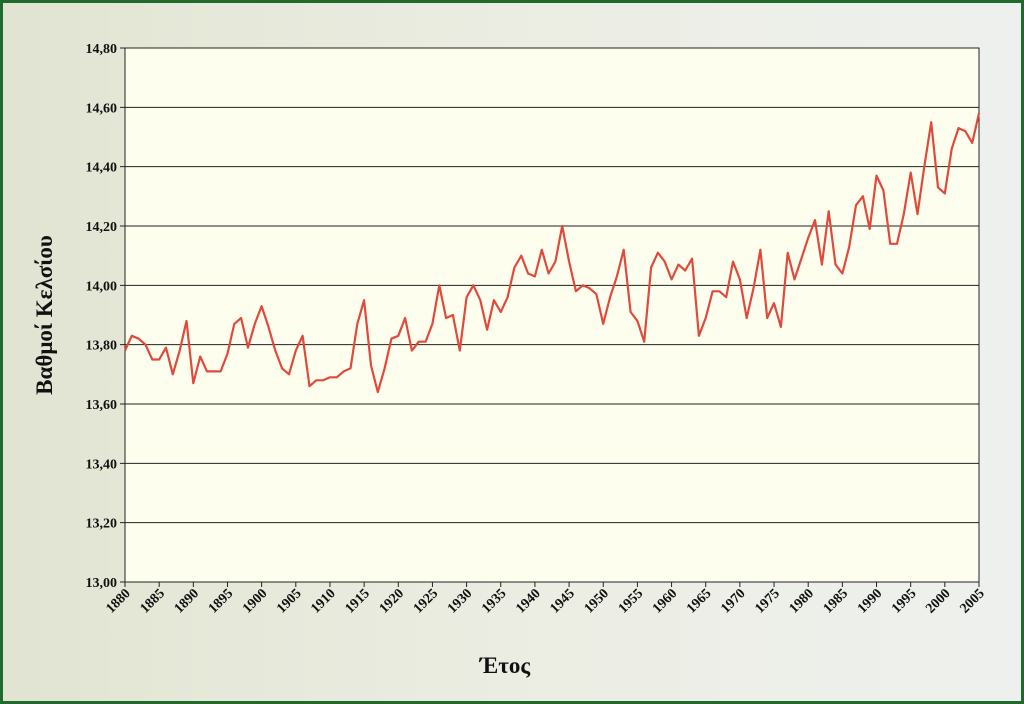  What do you see at coordinates (102, 286) in the screenshot?
I see `y-tick-label: 14,00` at bounding box center [102, 286].